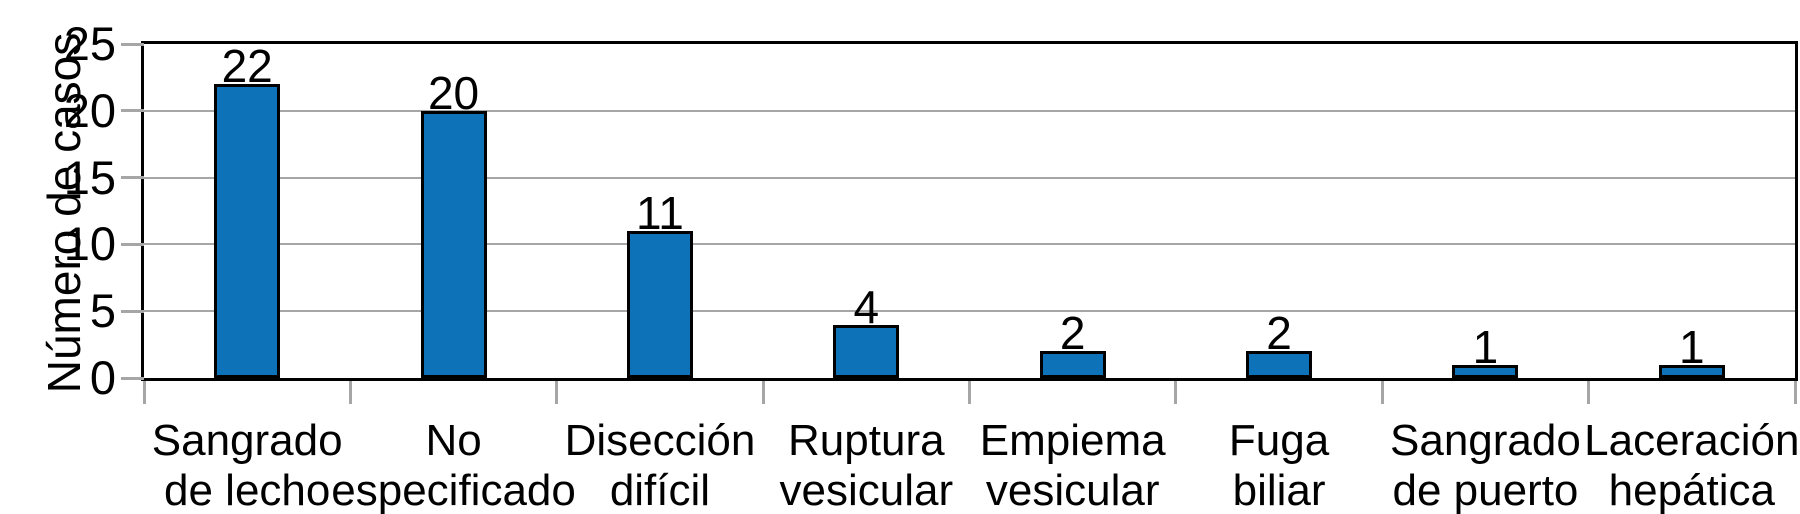  I want to click on bar-value-label-7: 1, so click(1692, 347).